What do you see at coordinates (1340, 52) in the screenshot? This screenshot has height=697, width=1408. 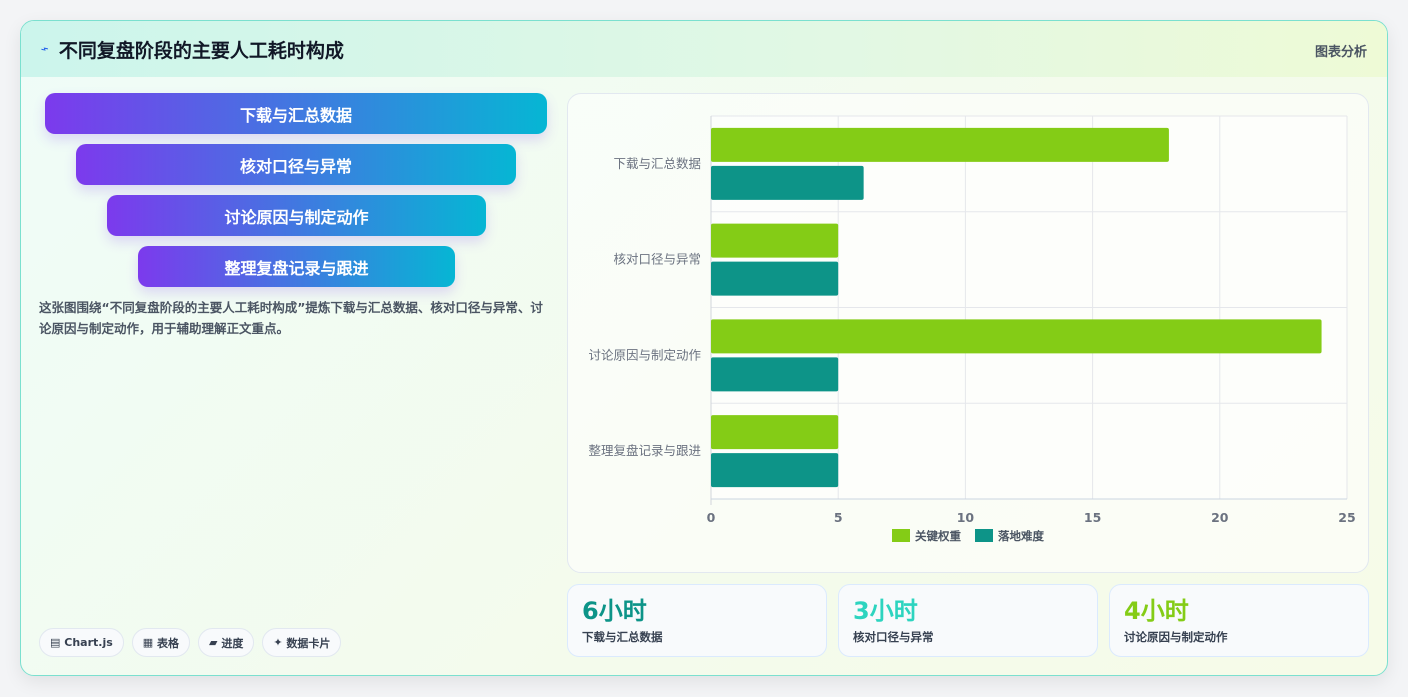 I see `chart-analysis-label: 图表分析` at bounding box center [1340, 52].